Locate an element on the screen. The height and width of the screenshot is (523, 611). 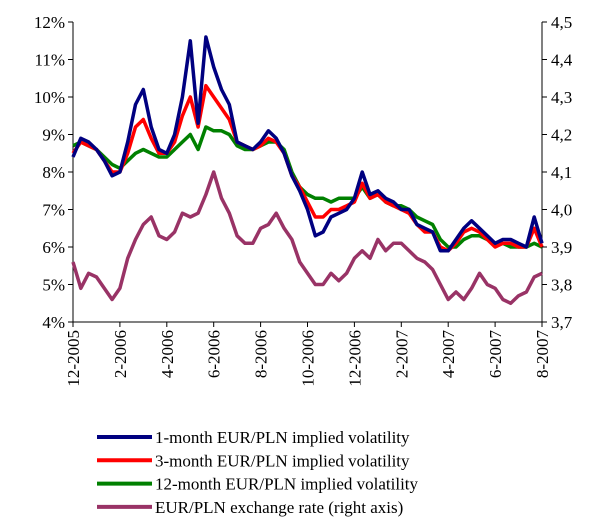
y-tick-label: 7% is located at coordinates (53, 210).